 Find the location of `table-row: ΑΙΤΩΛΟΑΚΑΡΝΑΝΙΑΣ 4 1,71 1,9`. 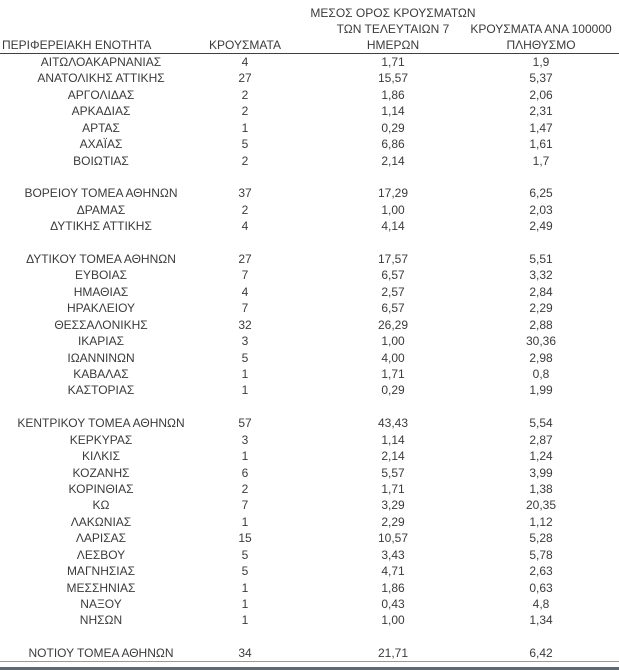

table-row: ΑΙΤΩΛΟΑΚΑΡΝΑΝΙΑΣ 4 1,71 1,9 is located at coordinates (309, 62).